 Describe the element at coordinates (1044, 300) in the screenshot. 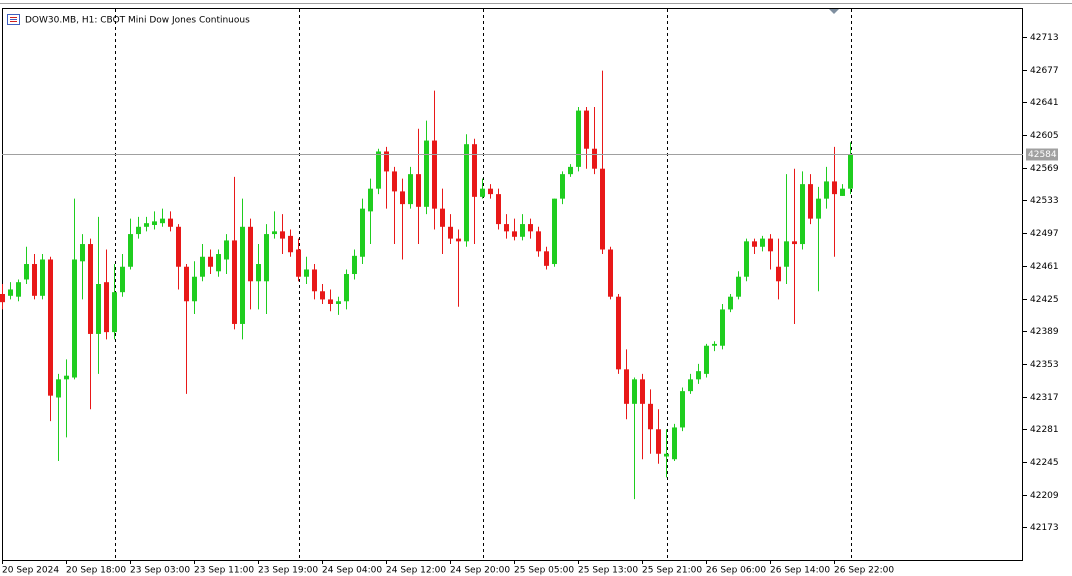

I see `y-tick-label: 42425` at that location.